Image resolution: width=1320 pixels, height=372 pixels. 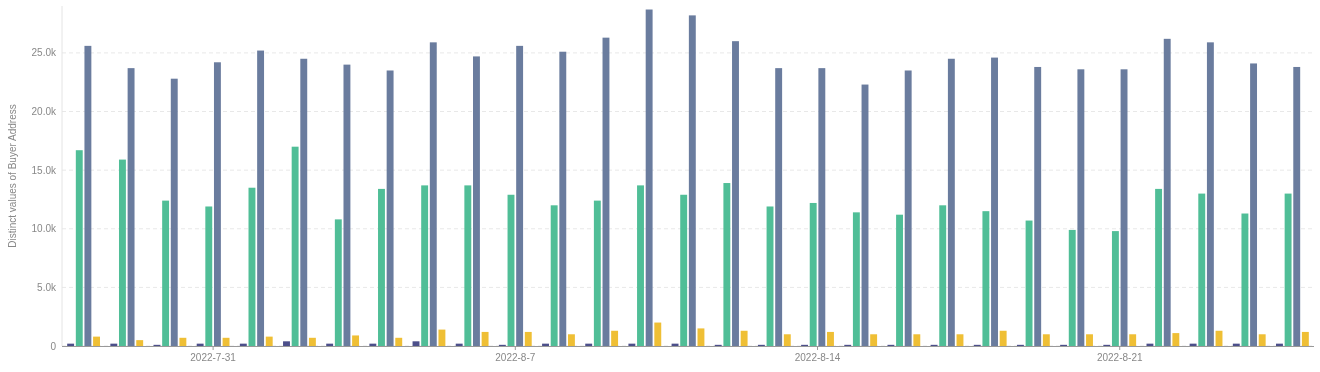 I want to click on x-tick-label: 2022-7-31, so click(x=213, y=357).